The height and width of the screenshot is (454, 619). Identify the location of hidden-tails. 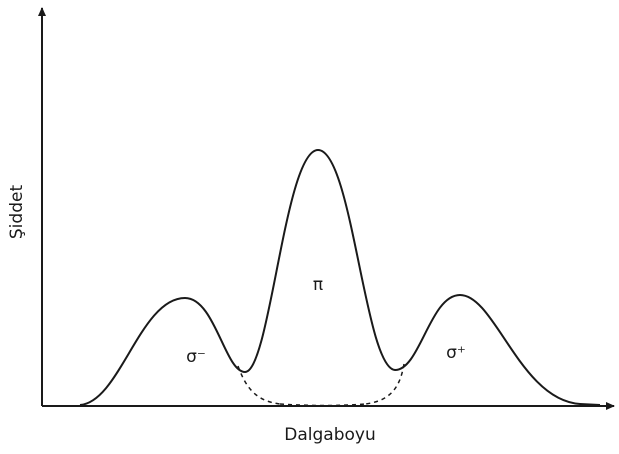
(321, 385).